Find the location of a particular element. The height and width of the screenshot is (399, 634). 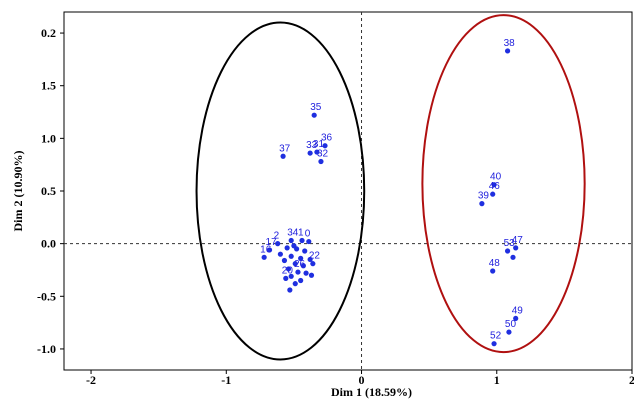

data-point-label: 35 is located at coordinates (316, 107).